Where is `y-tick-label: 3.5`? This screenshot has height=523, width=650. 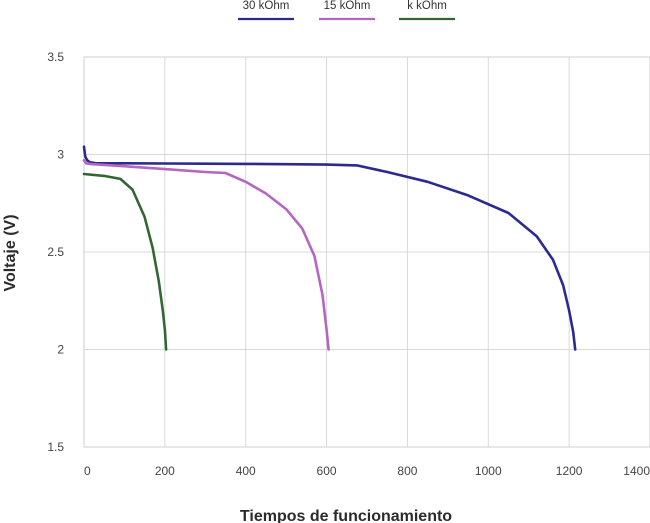
y-tick-label: 3.5 is located at coordinates (55, 57).